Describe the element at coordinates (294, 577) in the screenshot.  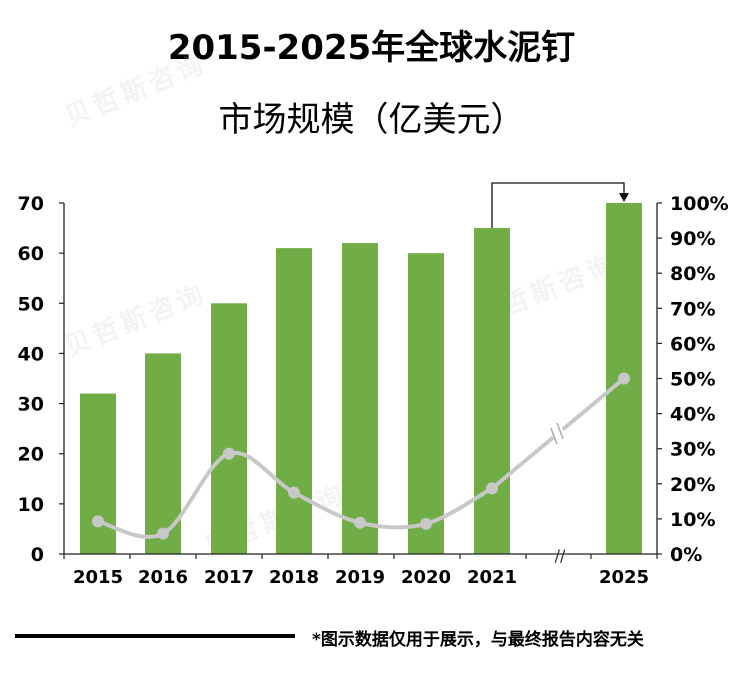
I see `x-tick-label: 2018` at that location.